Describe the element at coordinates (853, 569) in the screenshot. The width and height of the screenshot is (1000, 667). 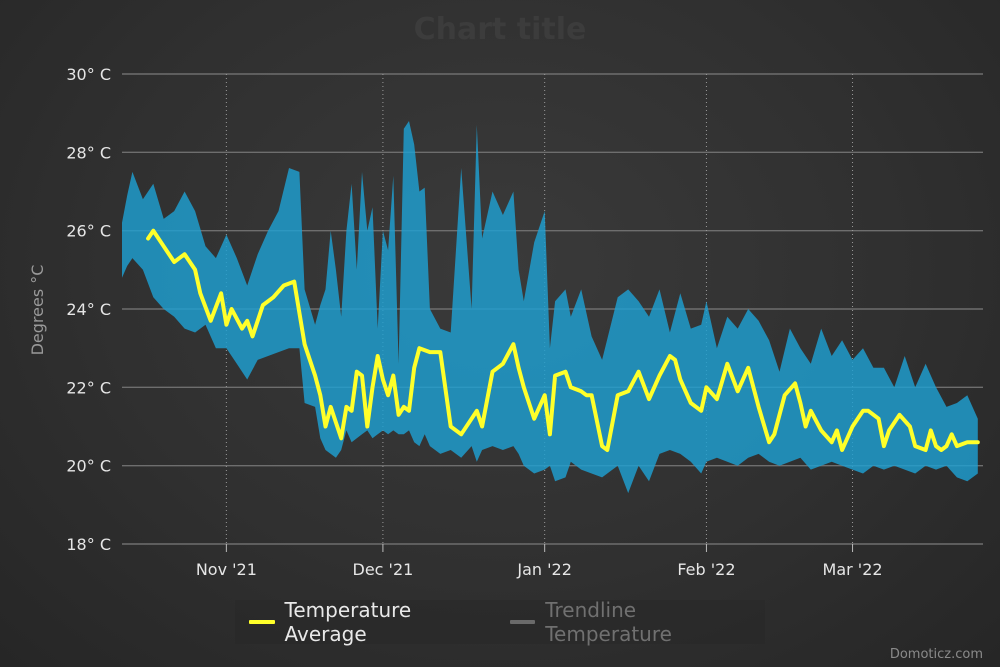
I see `x-tick-label: Mar '22` at that location.